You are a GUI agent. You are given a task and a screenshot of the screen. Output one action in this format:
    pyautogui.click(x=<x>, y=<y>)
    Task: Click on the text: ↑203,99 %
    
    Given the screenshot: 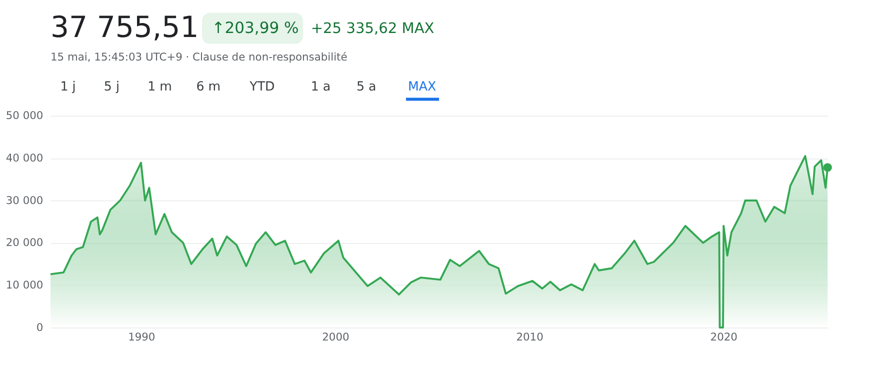 What is the action you would take?
    pyautogui.click(x=255, y=28)
    